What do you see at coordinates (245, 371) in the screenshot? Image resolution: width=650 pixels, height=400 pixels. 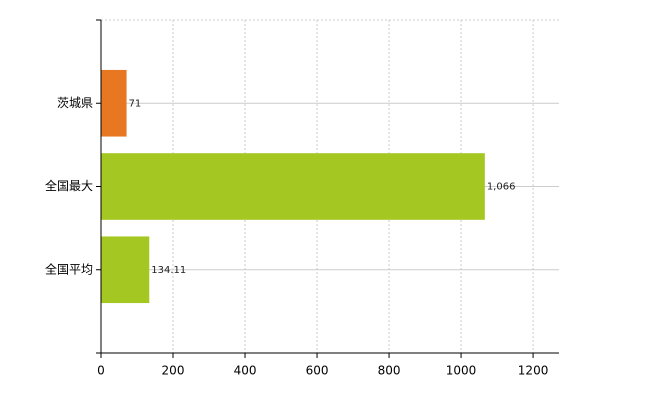 I see `x-tick-label: 400` at bounding box center [245, 371].